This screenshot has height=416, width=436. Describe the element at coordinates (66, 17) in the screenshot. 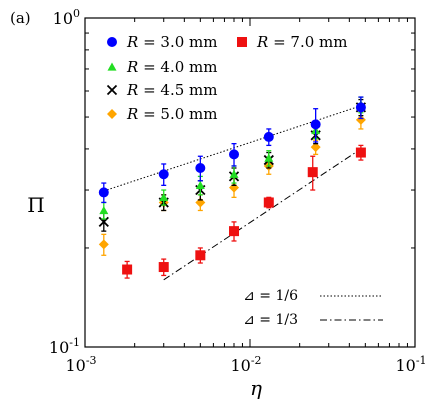

I see `y-tick-label: 10⁰` at that location.